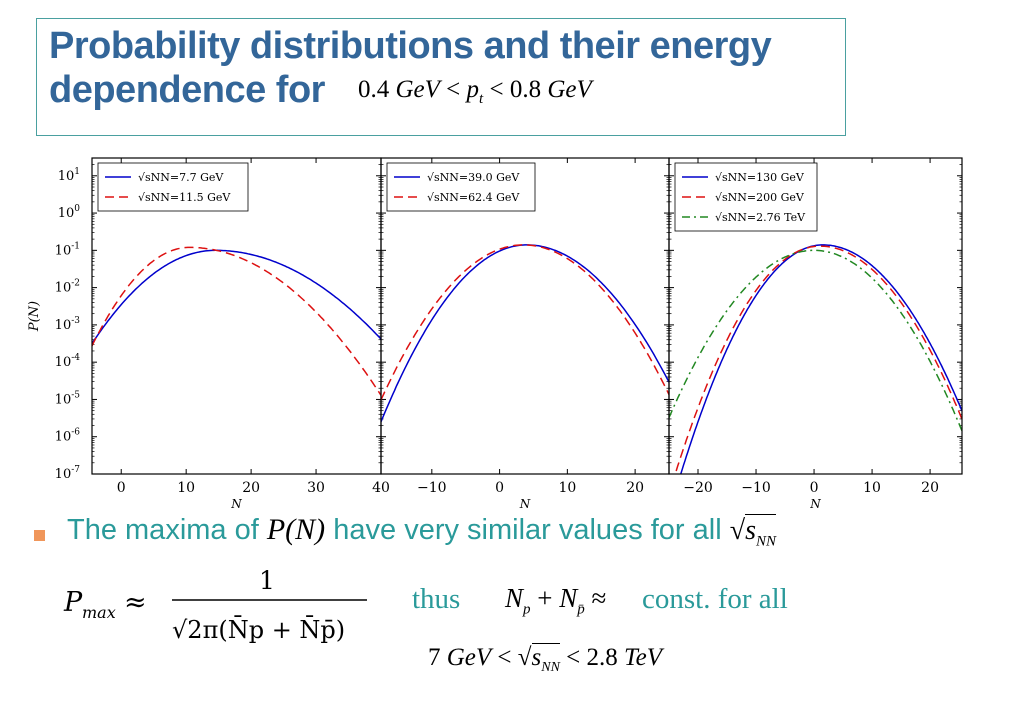  I want to click on legend-label: √sNN=7.7 GeV, so click(181, 177).